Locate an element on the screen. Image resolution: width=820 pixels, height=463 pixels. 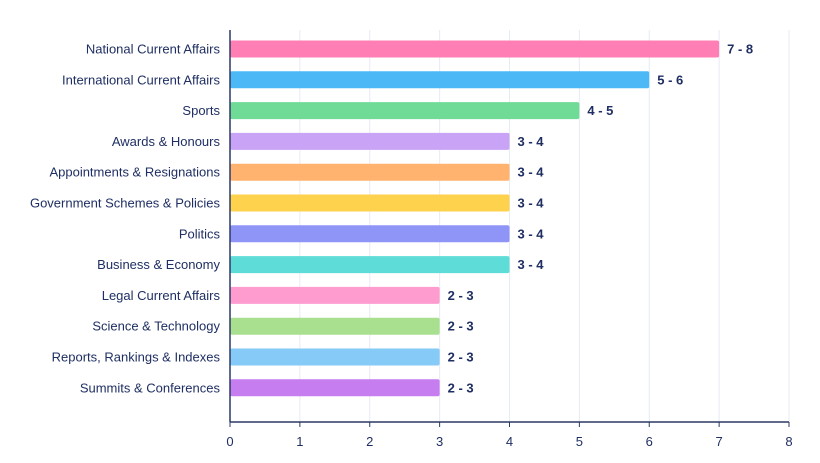
x-tick-label: 7 is located at coordinates (719, 441).